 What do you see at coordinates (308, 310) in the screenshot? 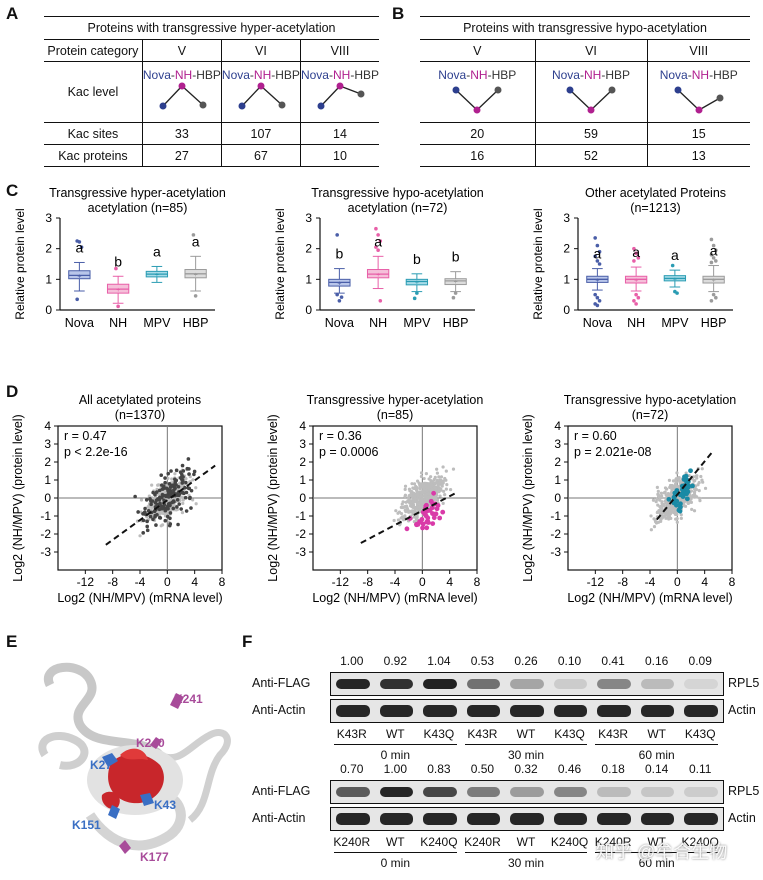
I see `y-tick-label: 0` at bounding box center [308, 310].